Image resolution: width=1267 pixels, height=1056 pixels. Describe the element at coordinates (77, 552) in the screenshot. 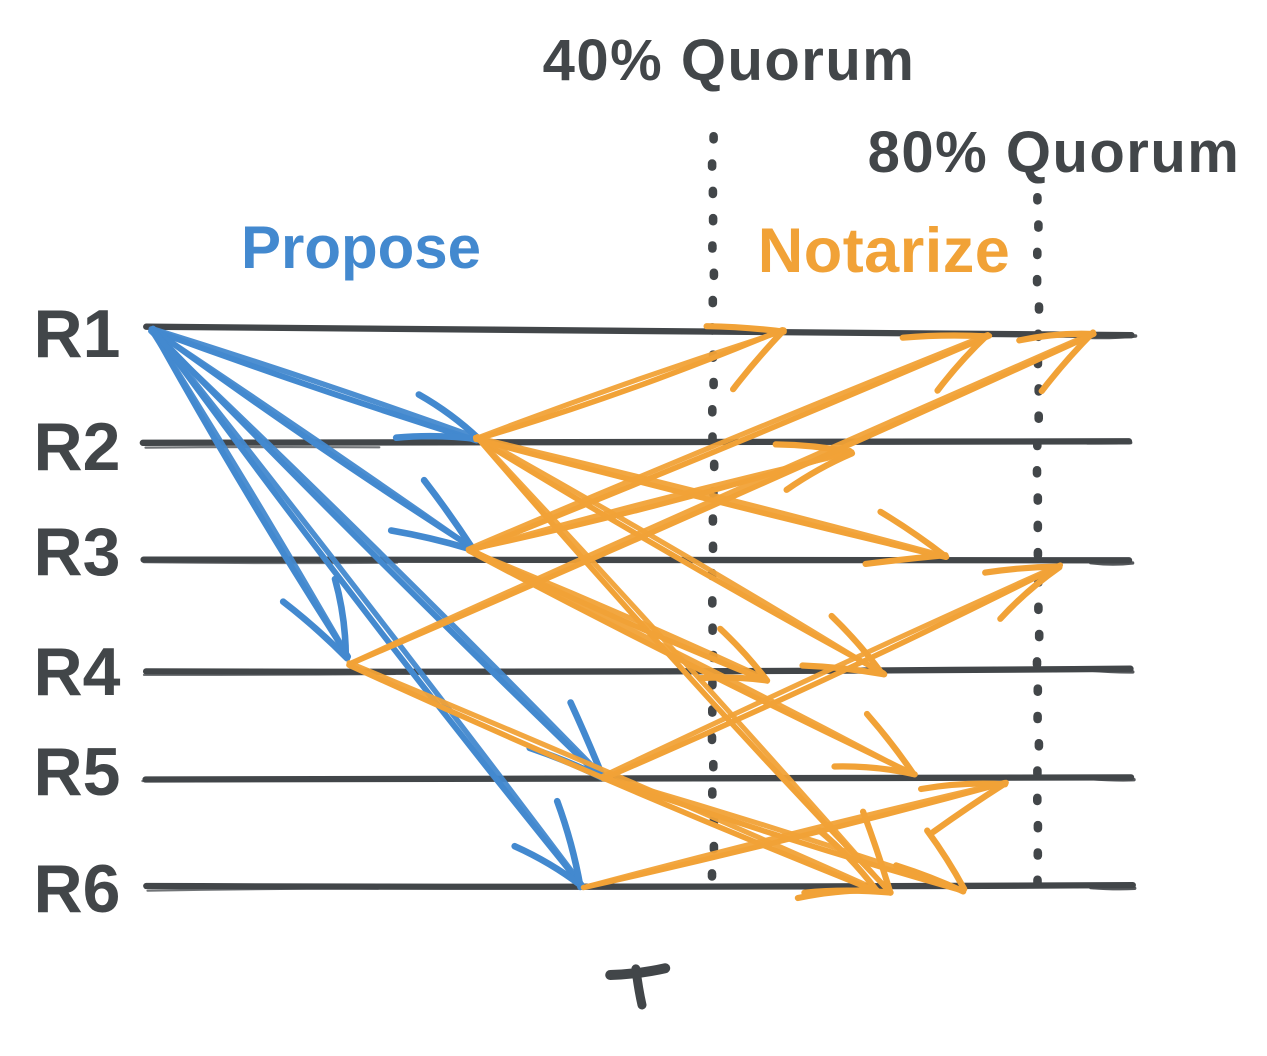

I see `svg-text: R3` at that location.